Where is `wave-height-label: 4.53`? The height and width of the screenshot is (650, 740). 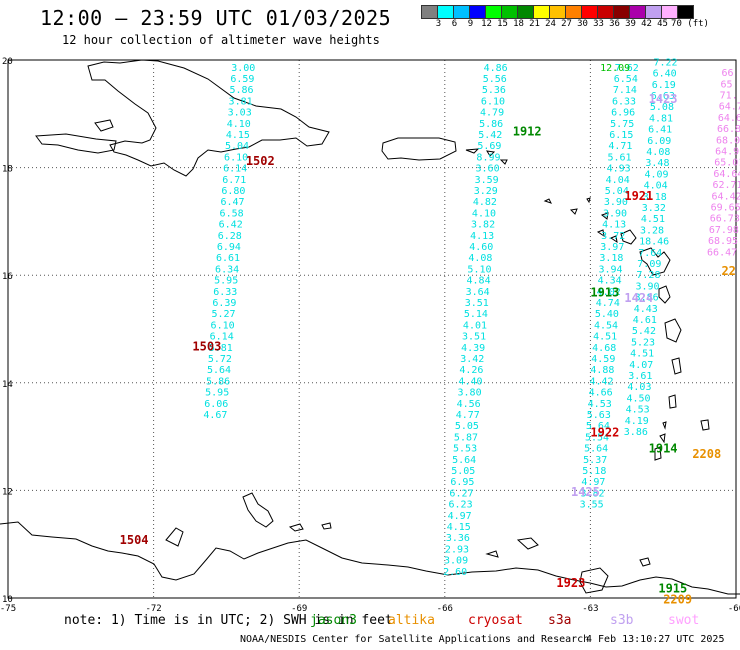 wave-height-label: 4.53 is located at coordinates (600, 404).